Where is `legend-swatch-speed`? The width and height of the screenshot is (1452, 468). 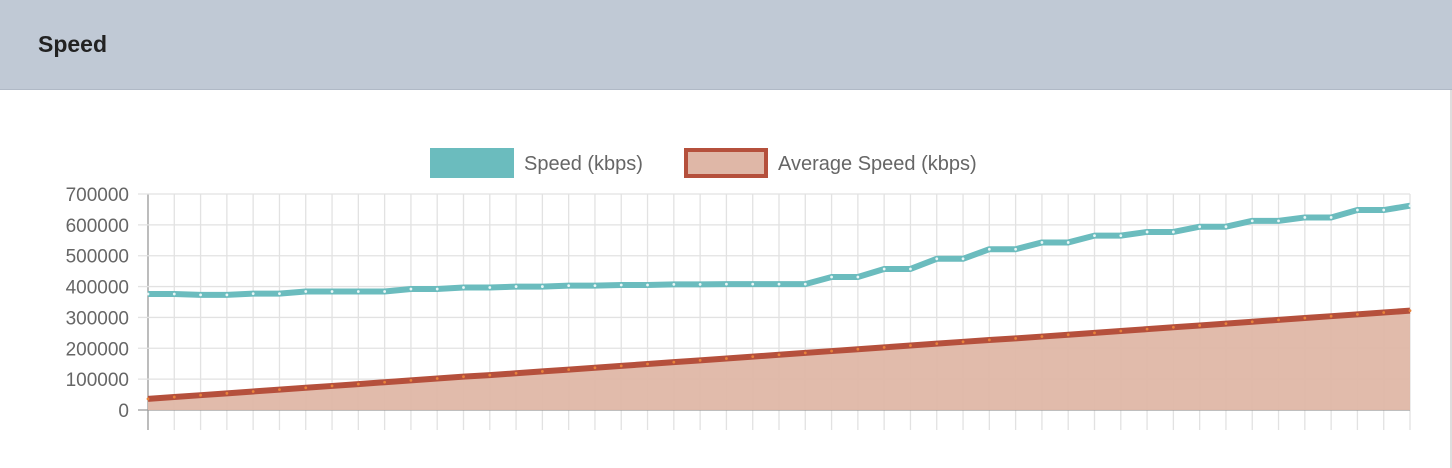 legend-swatch-speed is located at coordinates (472, 163).